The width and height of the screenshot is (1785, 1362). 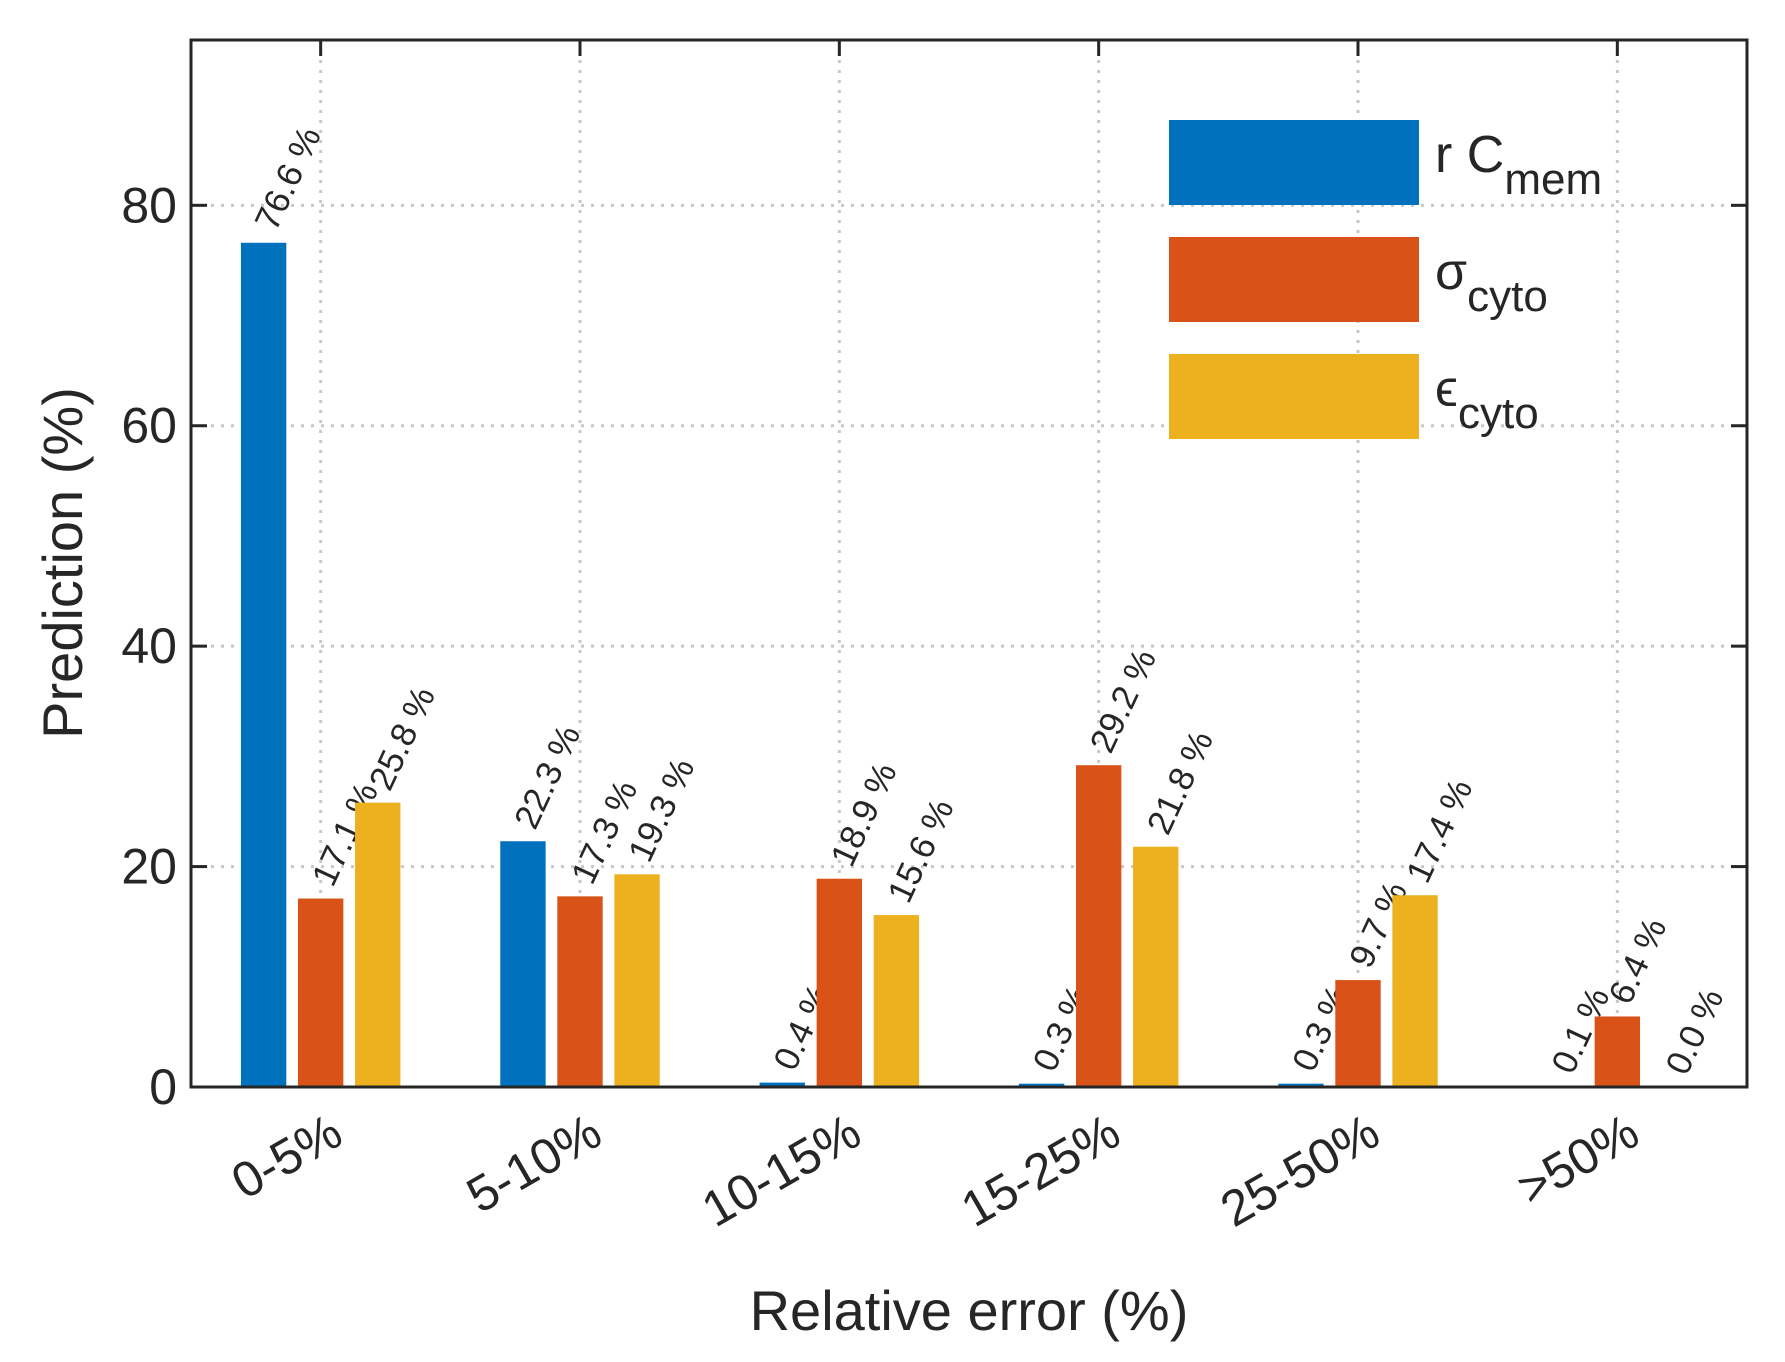 What do you see at coordinates (1694, 1032) in the screenshot?
I see `value-label: 0.0 %` at bounding box center [1694, 1032].